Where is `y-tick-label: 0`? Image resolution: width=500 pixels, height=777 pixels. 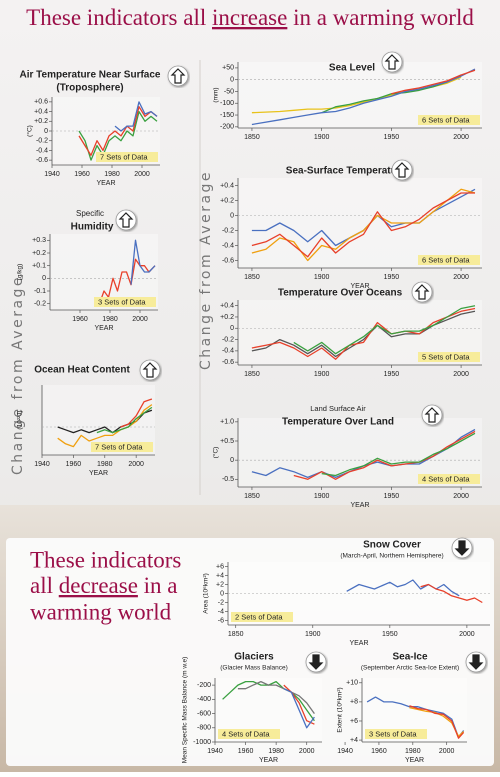
y-tick-label: 0 is located at coordinates (232, 80).